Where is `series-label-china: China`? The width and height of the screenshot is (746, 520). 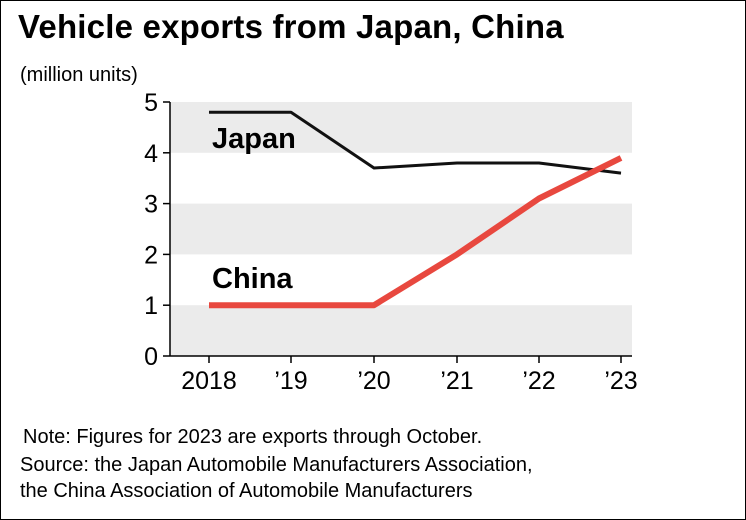 series-label-china: China is located at coordinates (252, 279).